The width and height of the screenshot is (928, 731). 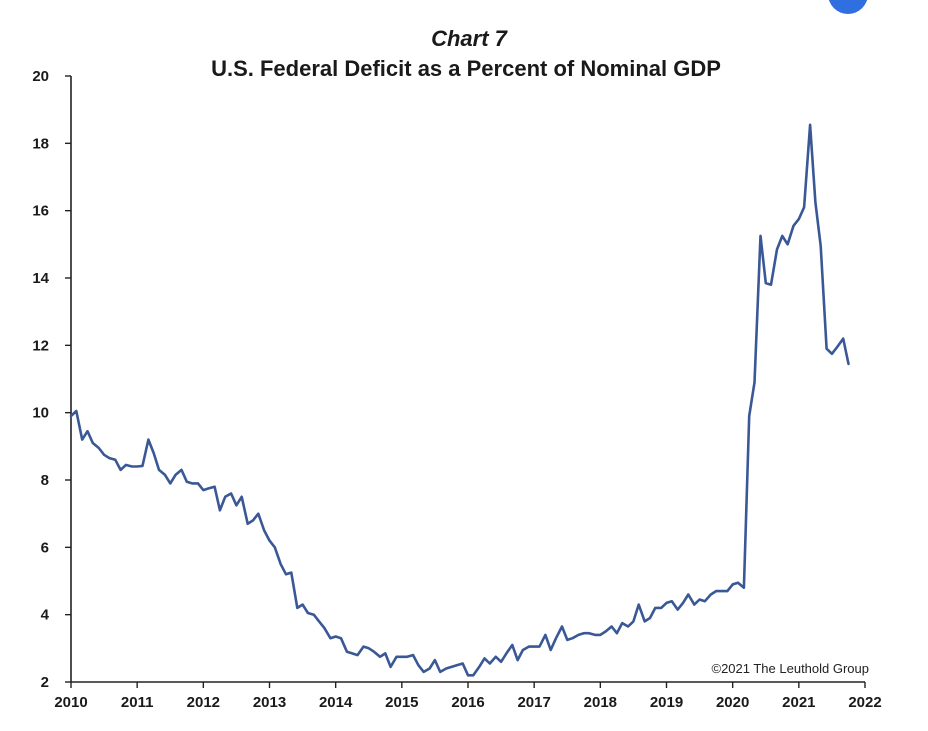 What do you see at coordinates (732, 702) in the screenshot?
I see `x-tick-label: 2020` at bounding box center [732, 702].